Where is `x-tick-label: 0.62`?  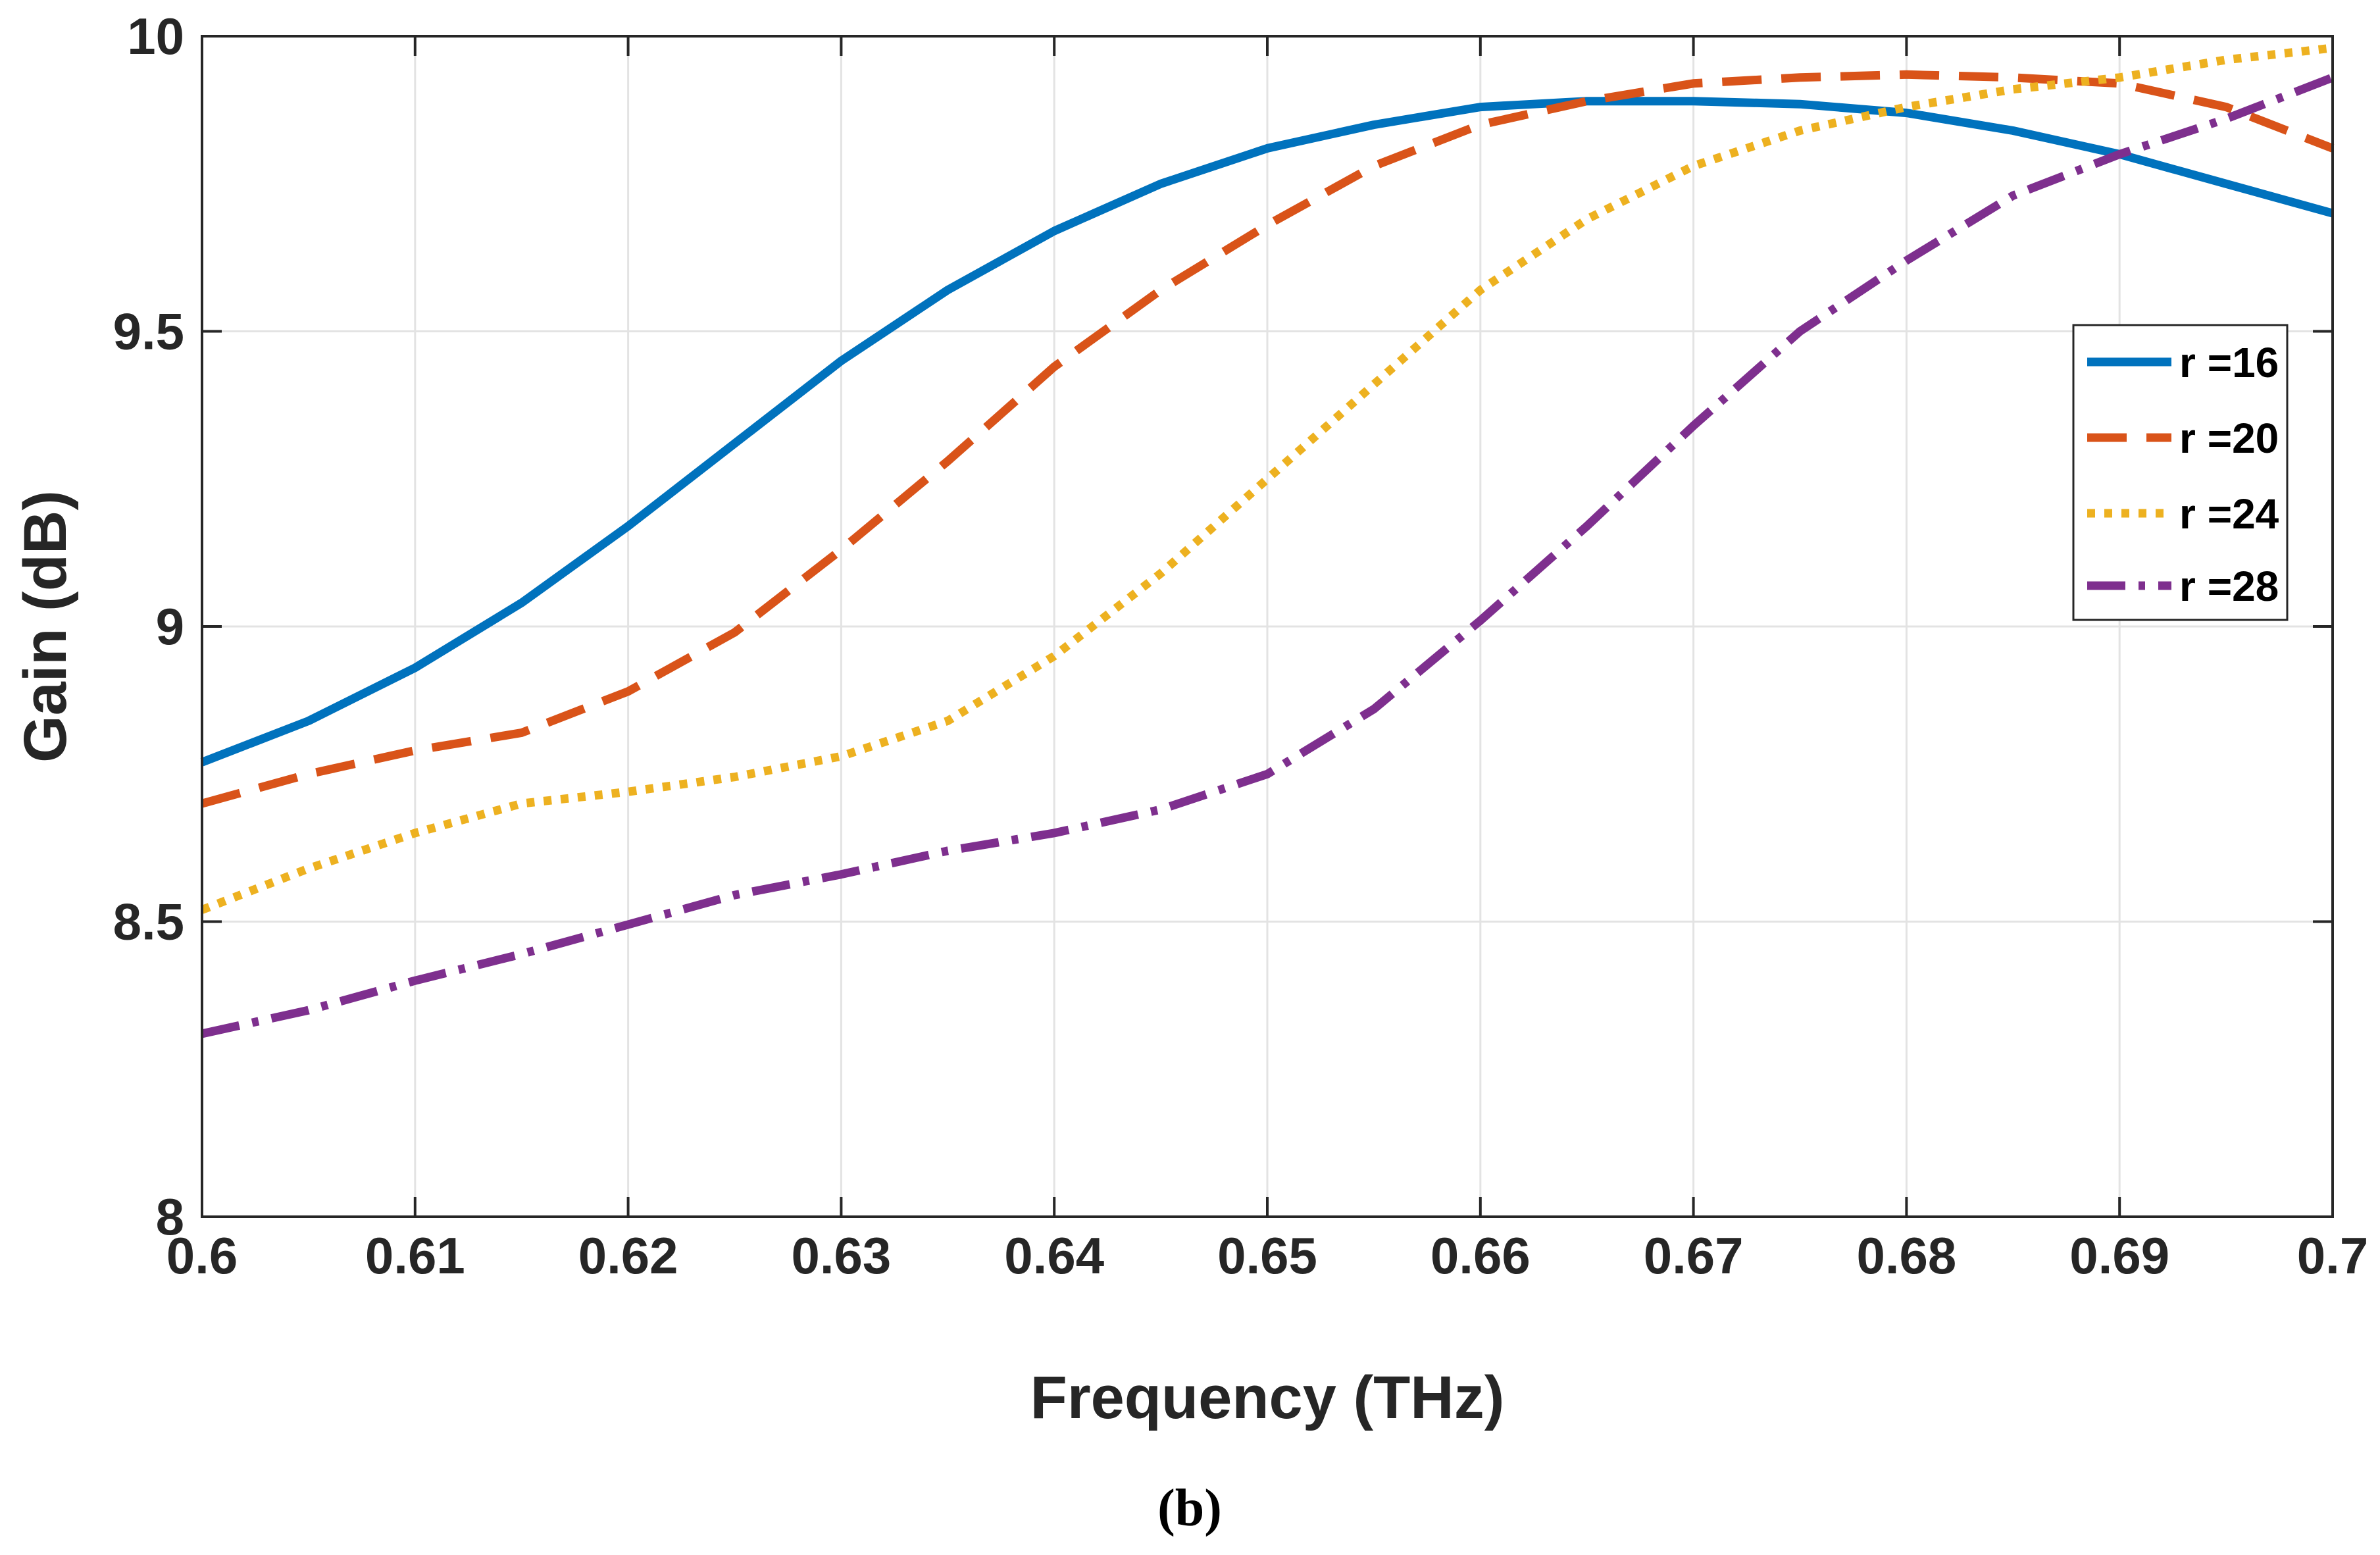 x-tick-label: 0.62 is located at coordinates (628, 1256).